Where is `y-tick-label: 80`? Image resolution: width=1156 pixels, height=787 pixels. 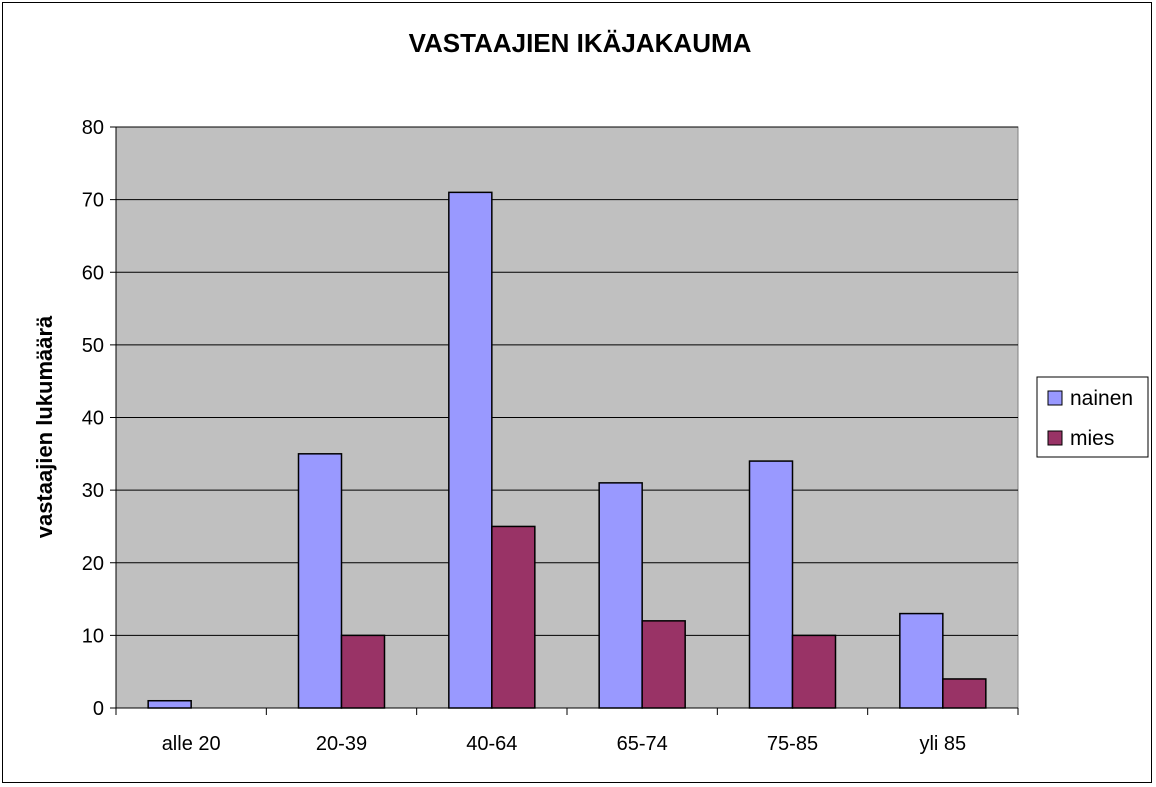 y-tick-label: 80 is located at coordinates (93, 128).